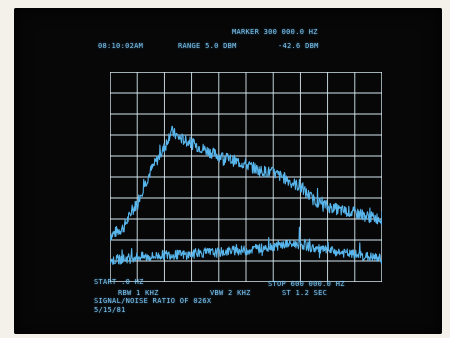 The height and width of the screenshot is (338, 450). Describe the element at coordinates (207, 46) in the screenshot. I see `range-readout: RANGE 5.0 DBM` at that location.